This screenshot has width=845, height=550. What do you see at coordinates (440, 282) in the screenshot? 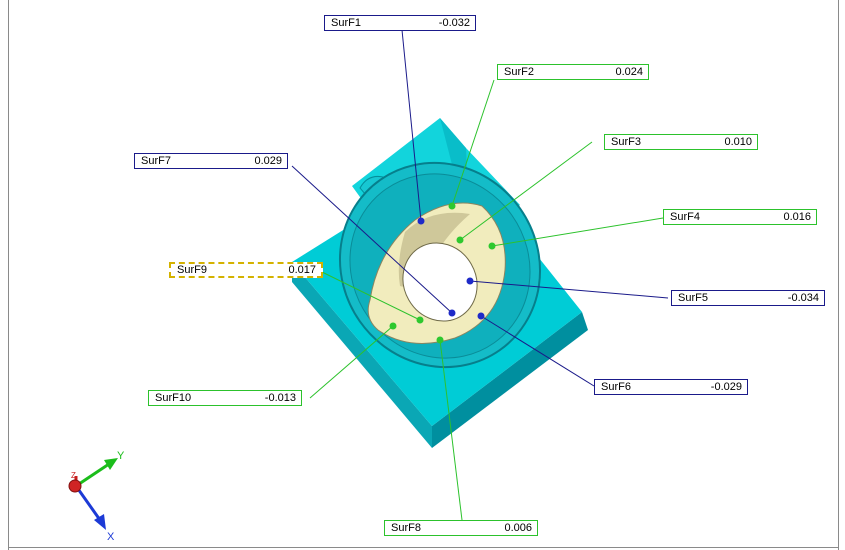
I see `through-hole` at bounding box center [440, 282].